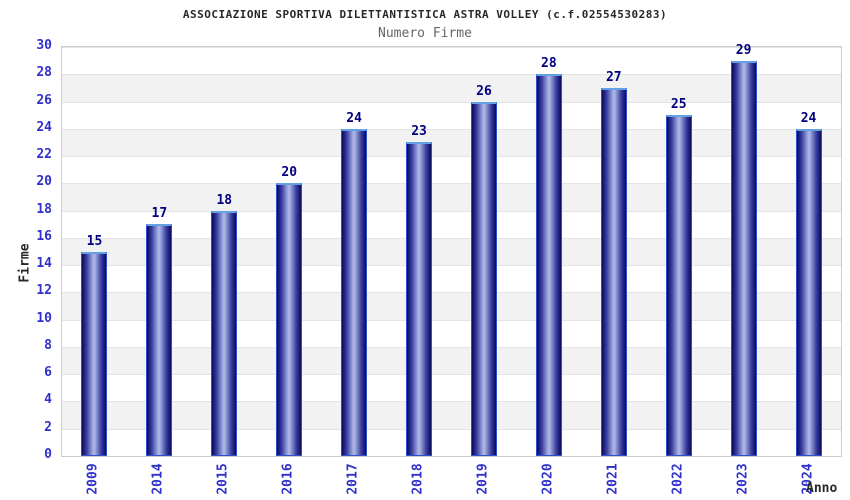  I want to click on bar-2016, so click(289, 319).